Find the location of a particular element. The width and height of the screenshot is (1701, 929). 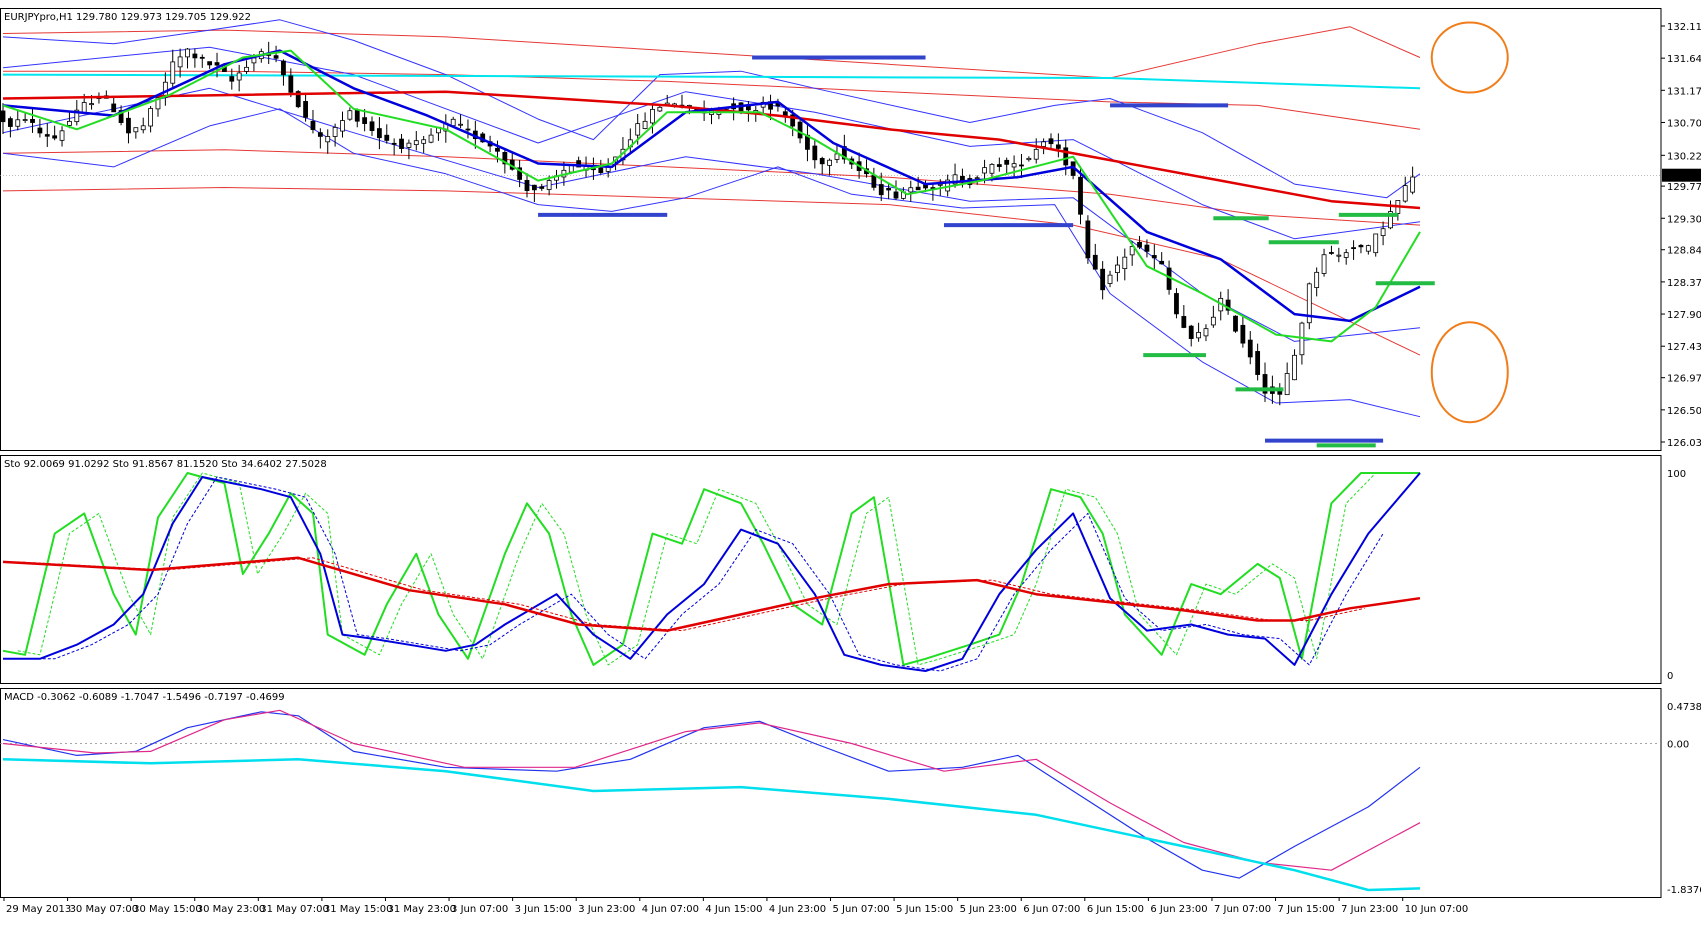

x-tick-label: 7 Jun 07:00 is located at coordinates (1242, 909).